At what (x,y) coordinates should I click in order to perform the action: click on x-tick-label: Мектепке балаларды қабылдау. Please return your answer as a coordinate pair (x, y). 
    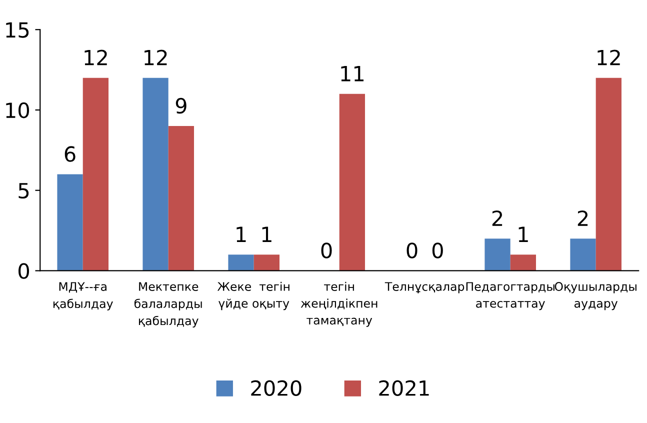
    Looking at the image, I should click on (168, 305).